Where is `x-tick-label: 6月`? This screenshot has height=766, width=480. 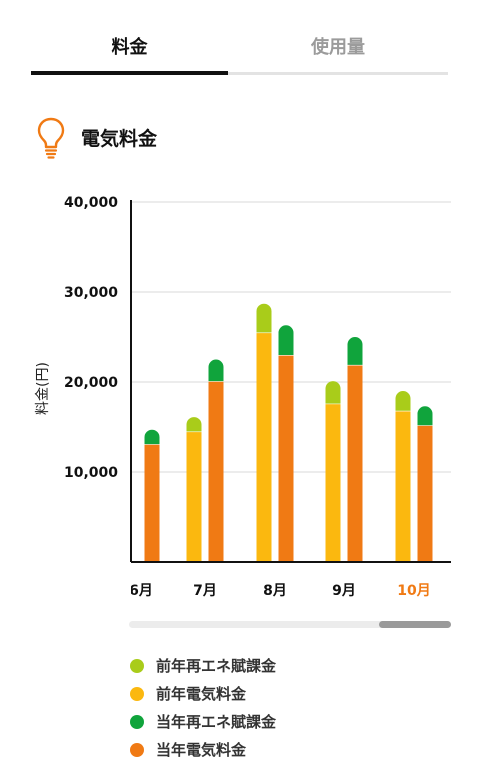 x-tick-label: 6月 is located at coordinates (141, 591).